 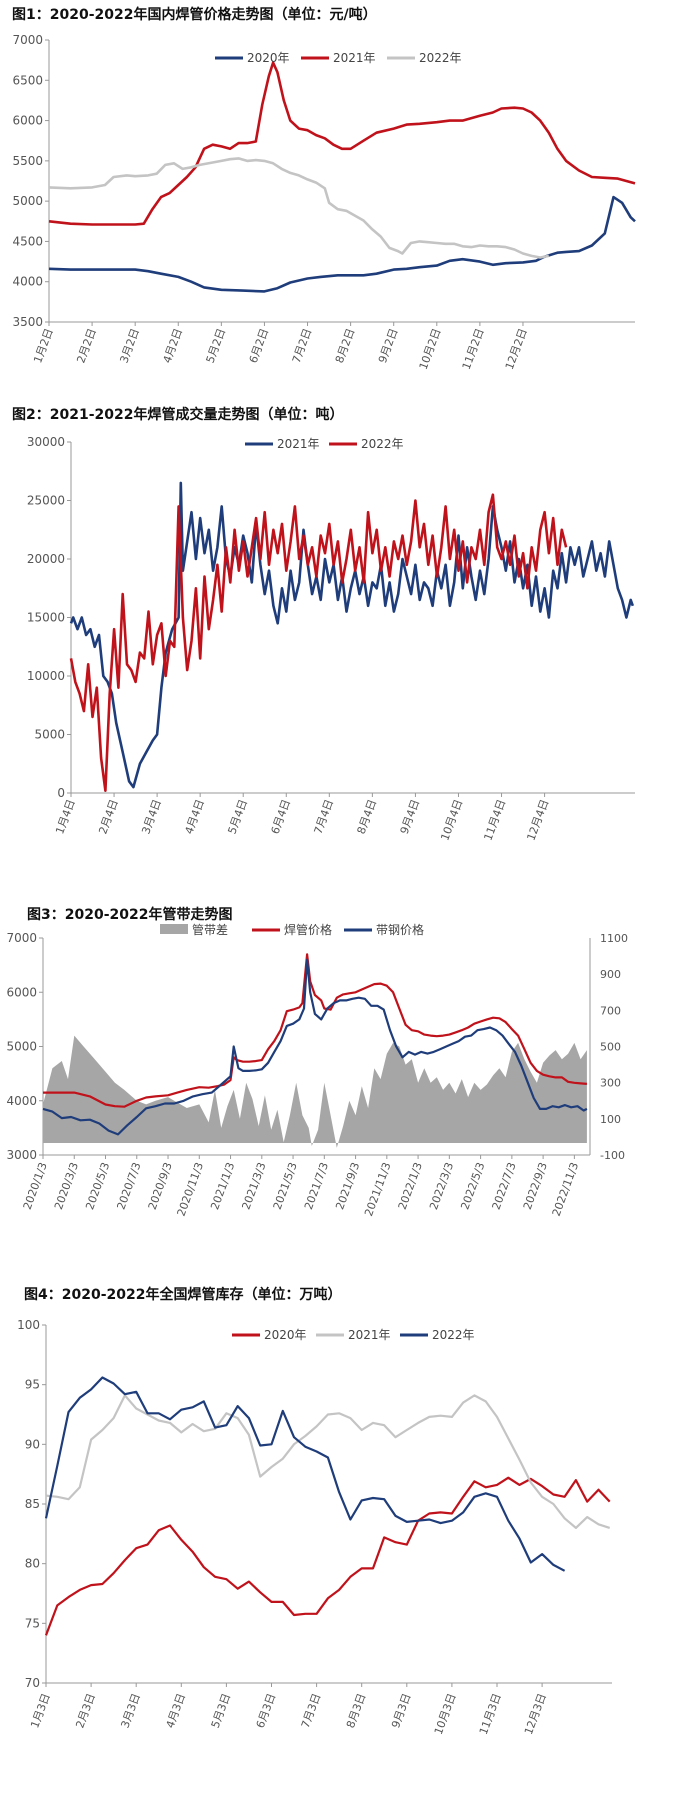 What do you see at coordinates (610, 974) in the screenshot?
I see `y2-tick-label: 900` at bounding box center [610, 974].